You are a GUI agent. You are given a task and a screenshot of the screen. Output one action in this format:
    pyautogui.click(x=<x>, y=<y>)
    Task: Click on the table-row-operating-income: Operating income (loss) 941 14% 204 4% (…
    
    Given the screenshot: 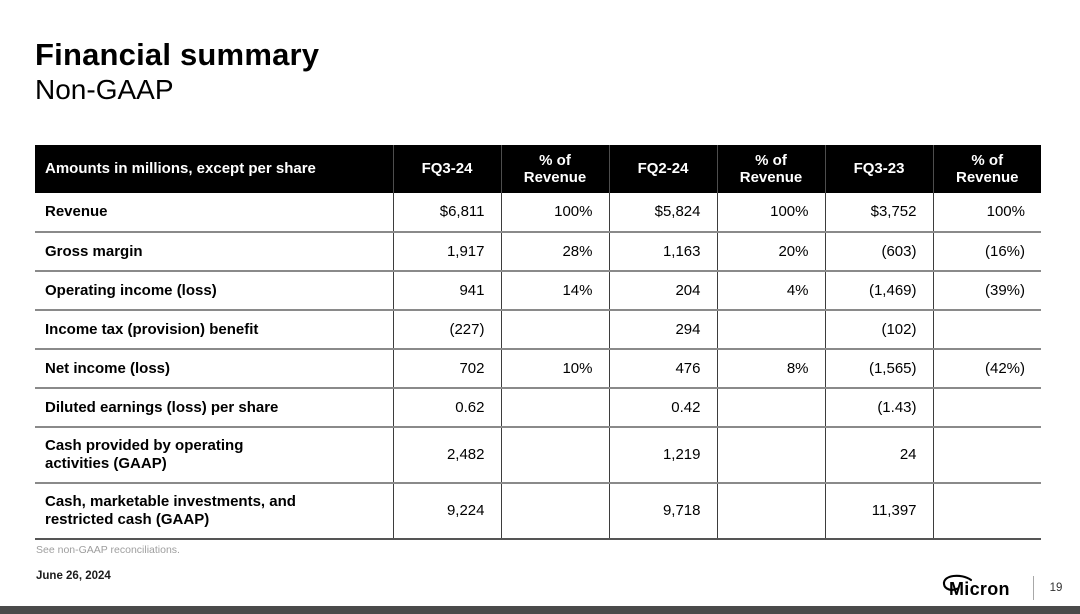 What is the action you would take?
    pyautogui.click(x=538, y=291)
    